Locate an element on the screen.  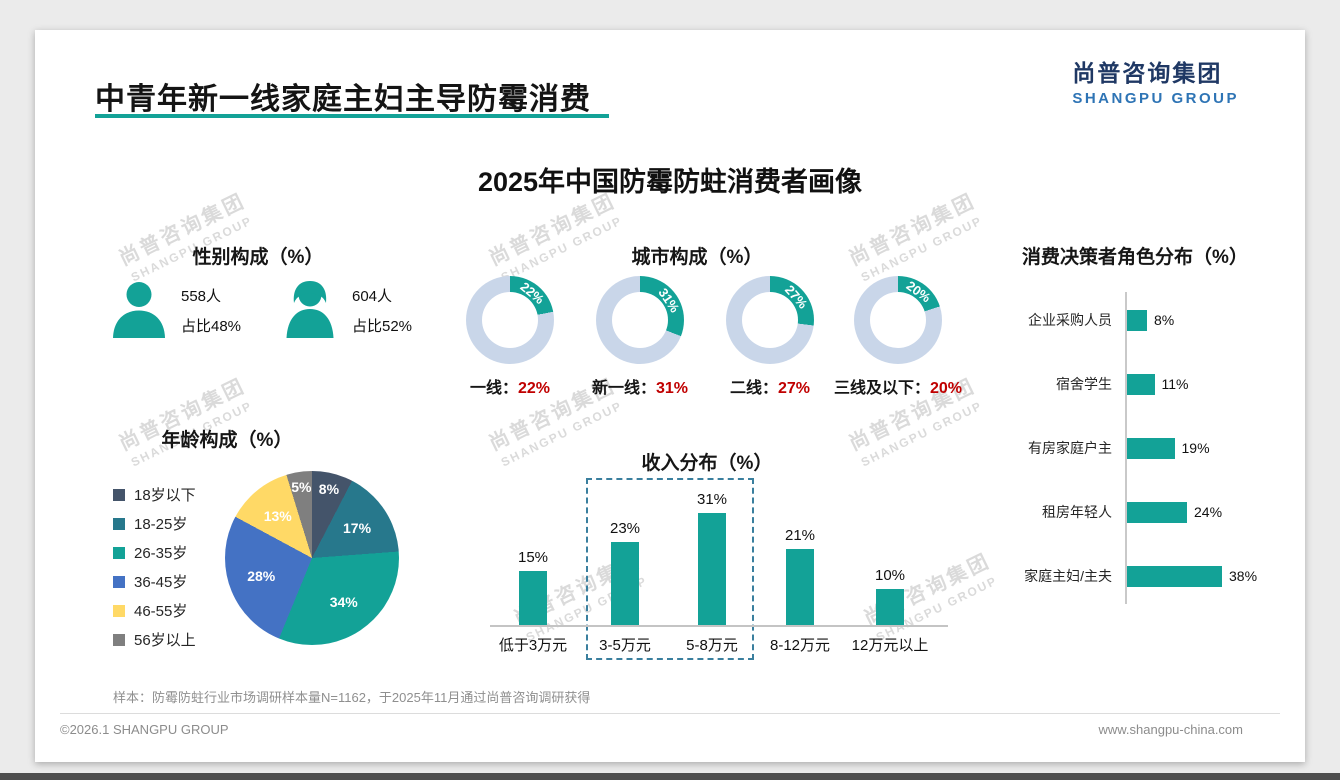
pie-slice-label: 17% is located at coordinates (357, 528).